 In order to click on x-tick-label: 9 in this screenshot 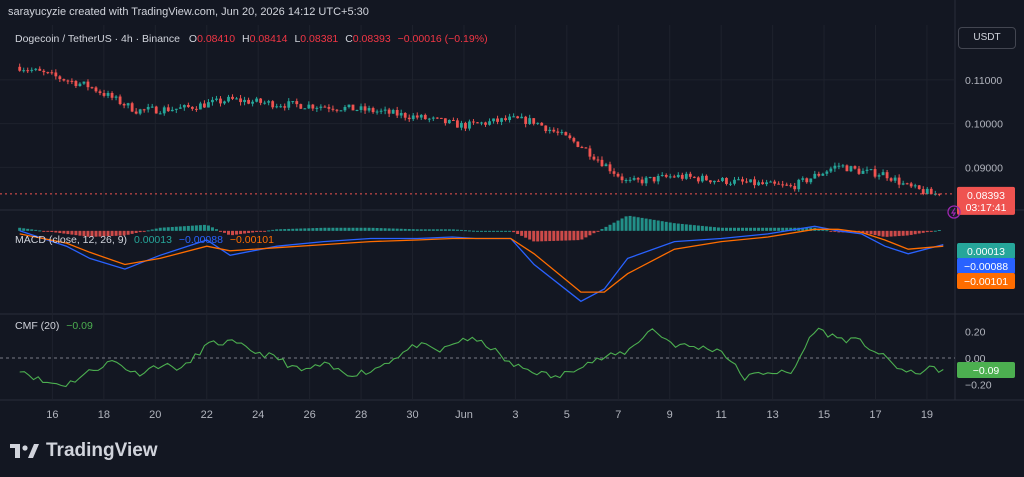, I will do `click(670, 415)`.